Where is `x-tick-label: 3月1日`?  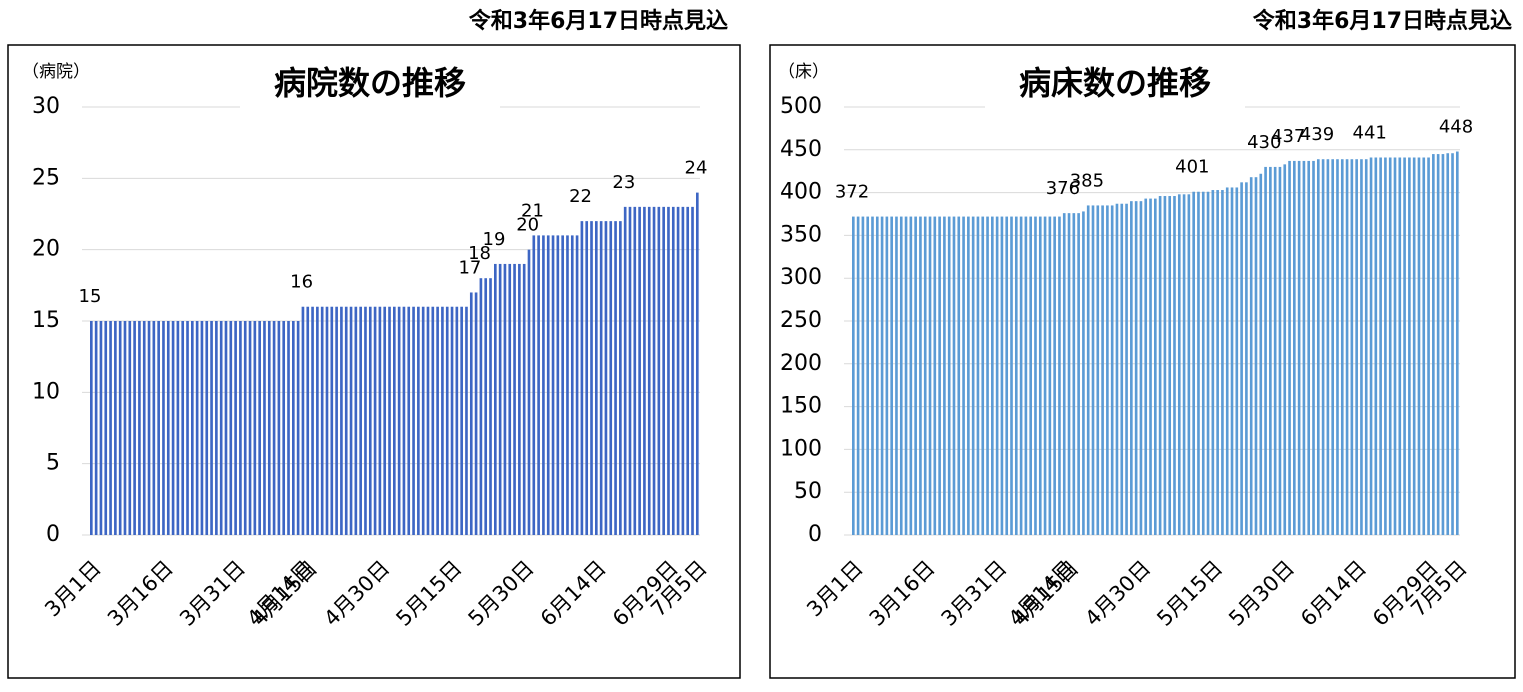 x-tick-label: 3月1日 is located at coordinates (835, 589).